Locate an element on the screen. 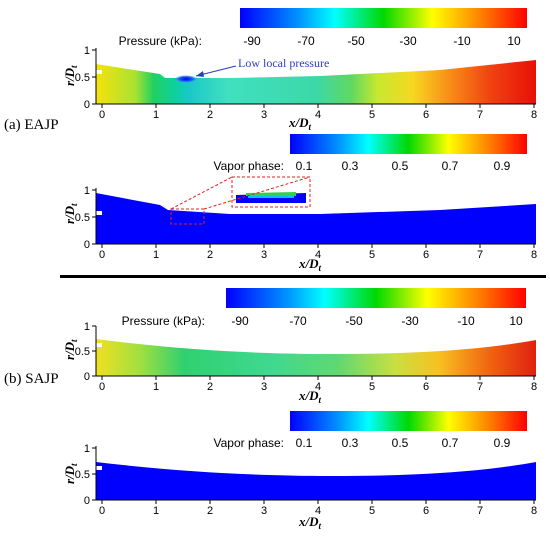 This screenshot has width=550, height=536. panel-b-pressure: Pressure (kPa): -90 -70 -50 -30 -10 10 is located at coordinates (316, 332).